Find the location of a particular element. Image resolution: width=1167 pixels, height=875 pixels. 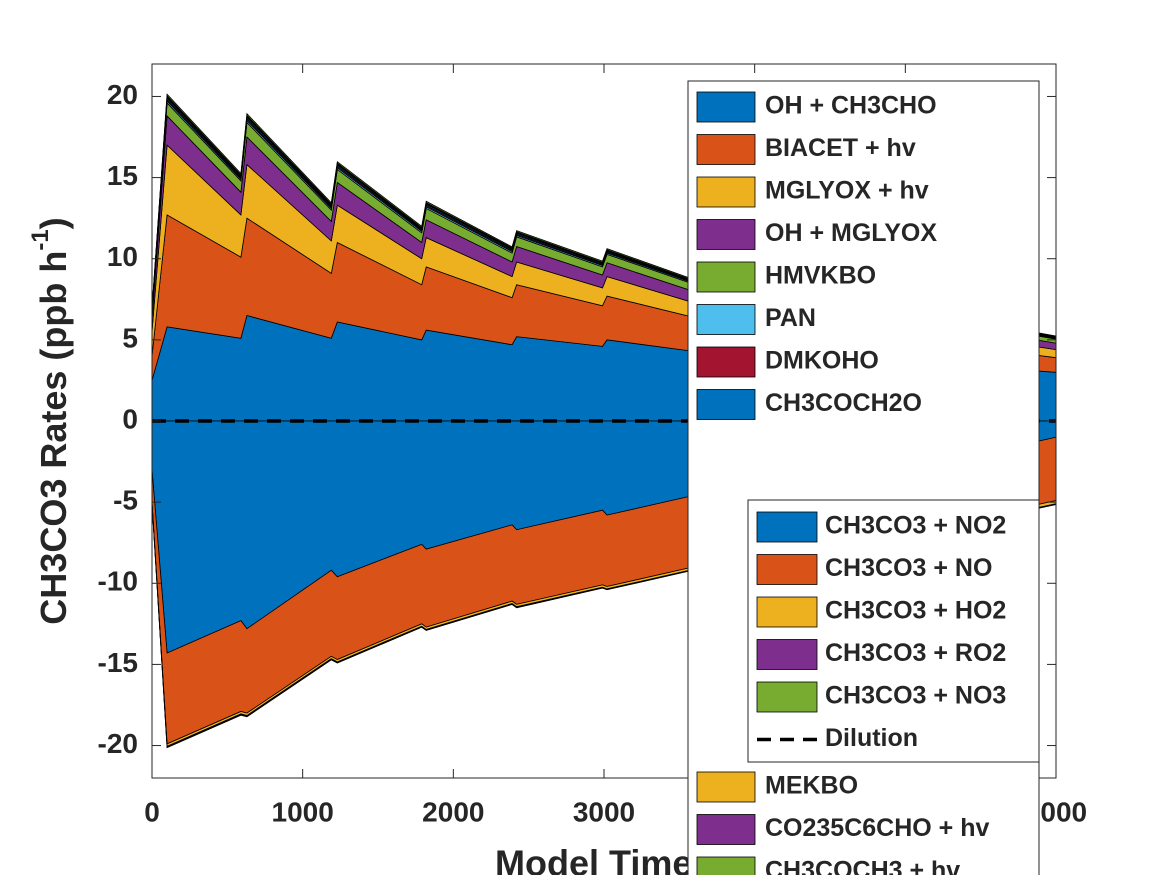

legend-label: CH3CO3 + NO3 is located at coordinates (915, 696).